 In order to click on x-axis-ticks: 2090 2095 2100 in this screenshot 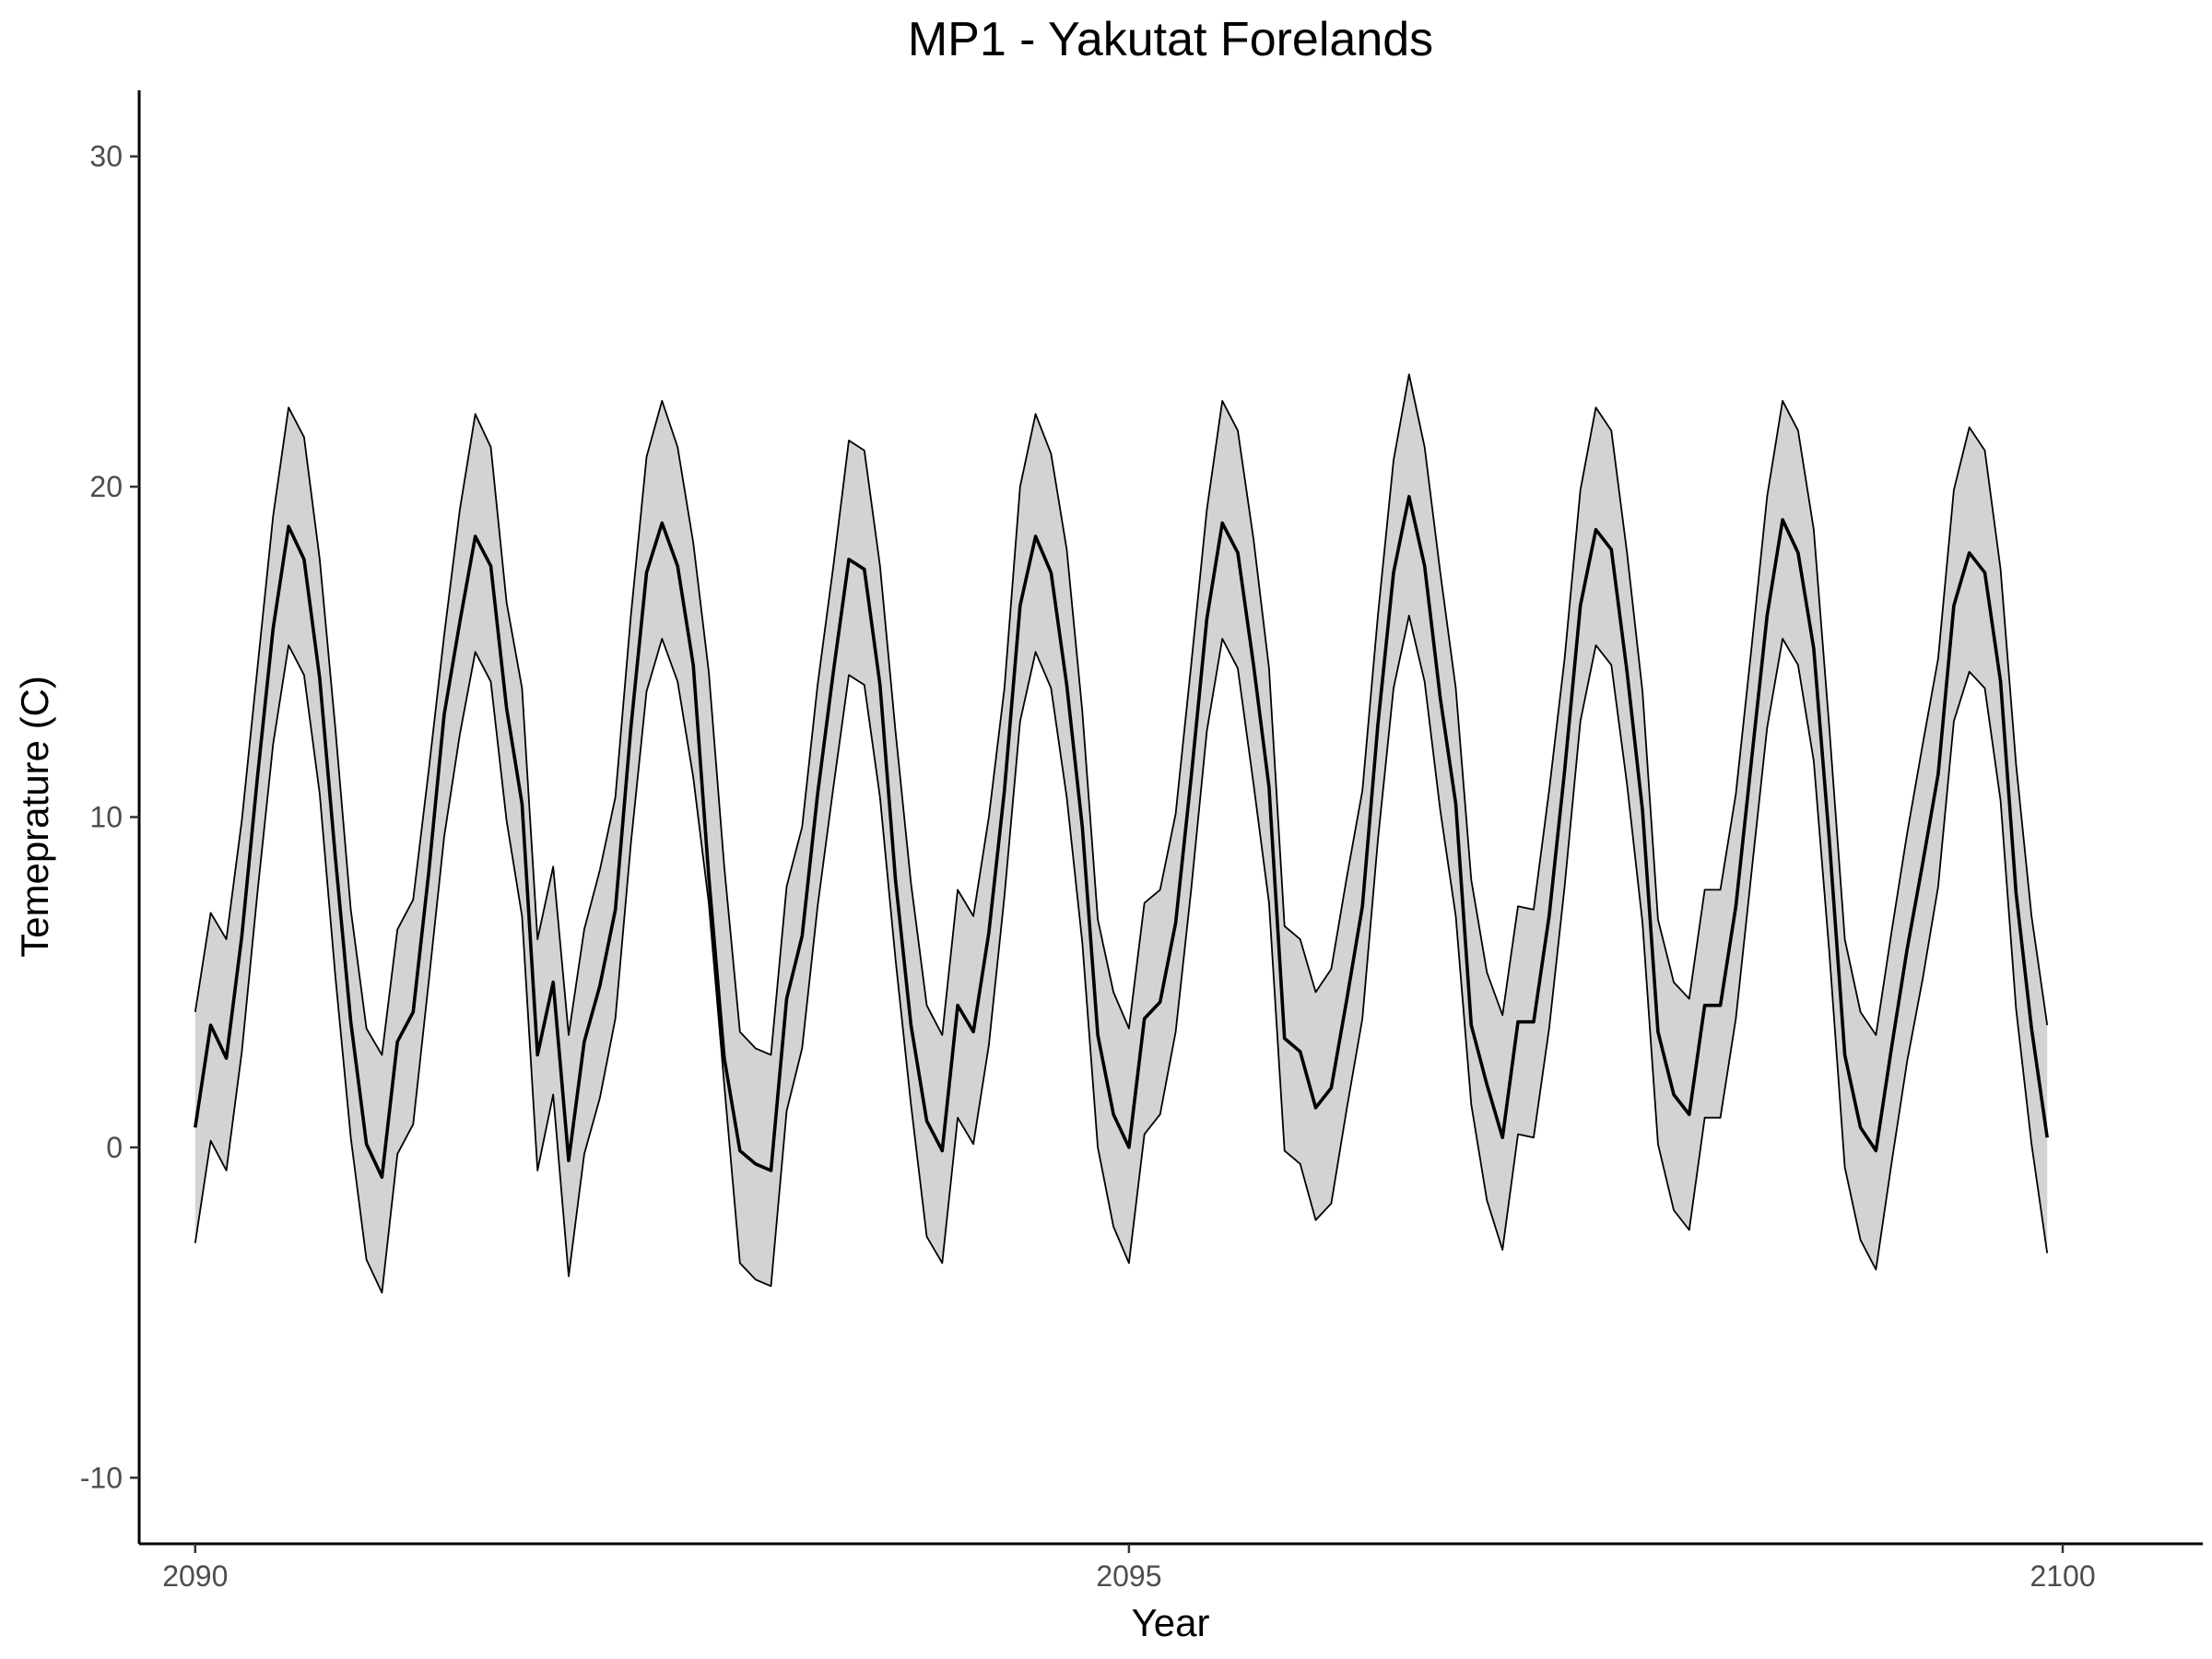, I will do `click(1129, 1568)`.